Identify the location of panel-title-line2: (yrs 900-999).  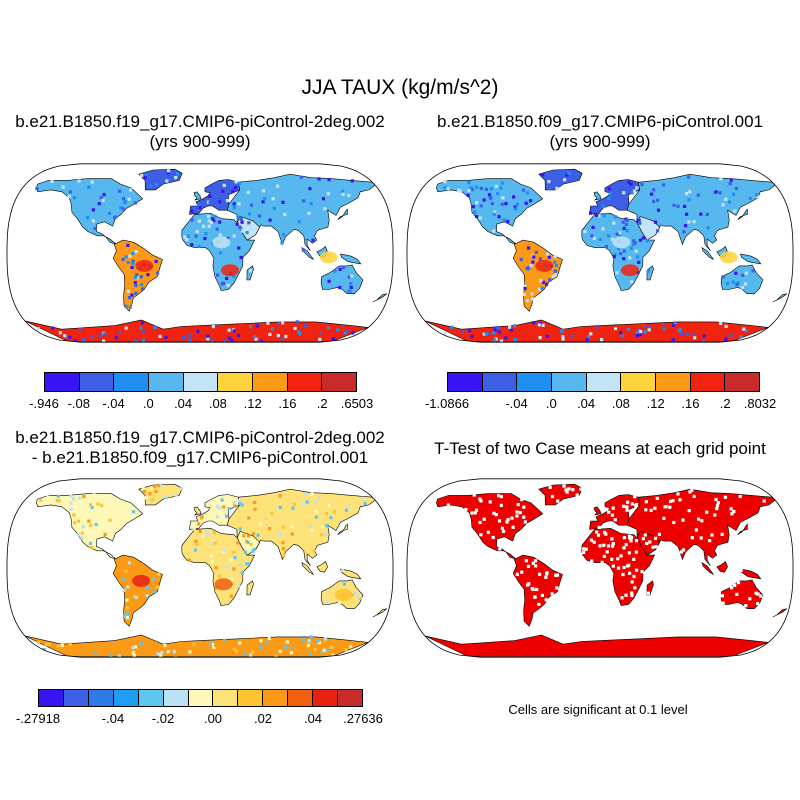
(200, 141).